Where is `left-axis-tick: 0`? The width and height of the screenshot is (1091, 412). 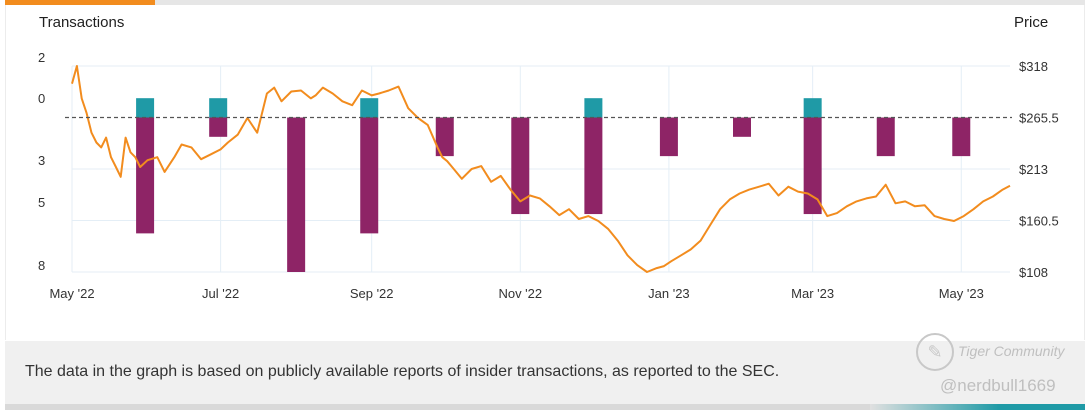 left-axis-tick: 0 is located at coordinates (41, 98).